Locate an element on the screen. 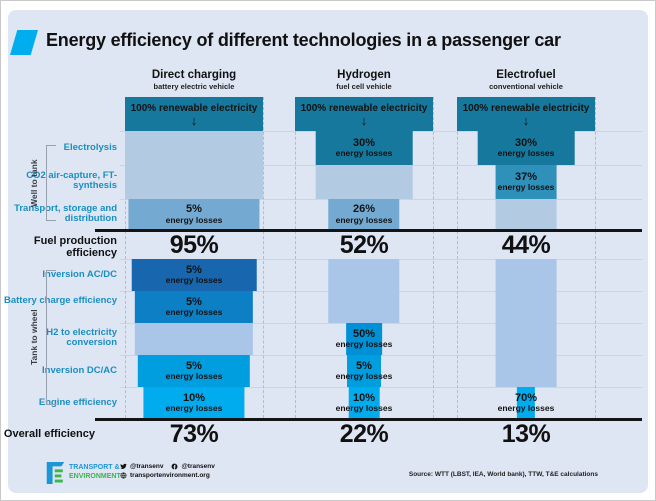 The height and width of the screenshot is (501, 656). row-label-inversion-dcac: Inversion DC/AC is located at coordinates (79, 370).